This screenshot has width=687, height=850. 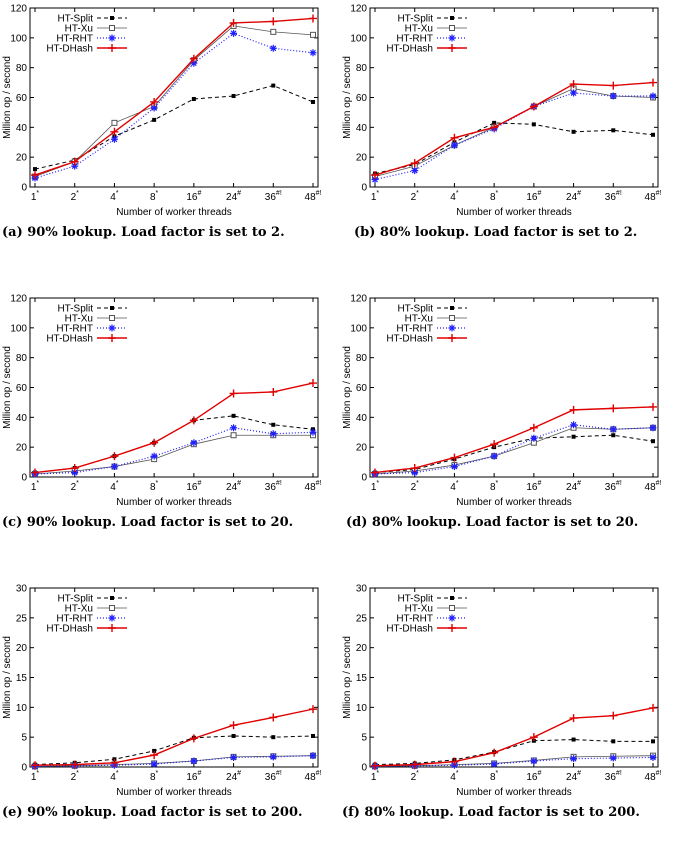 I want to click on x-tick-label: 16#, so click(x=533, y=486).